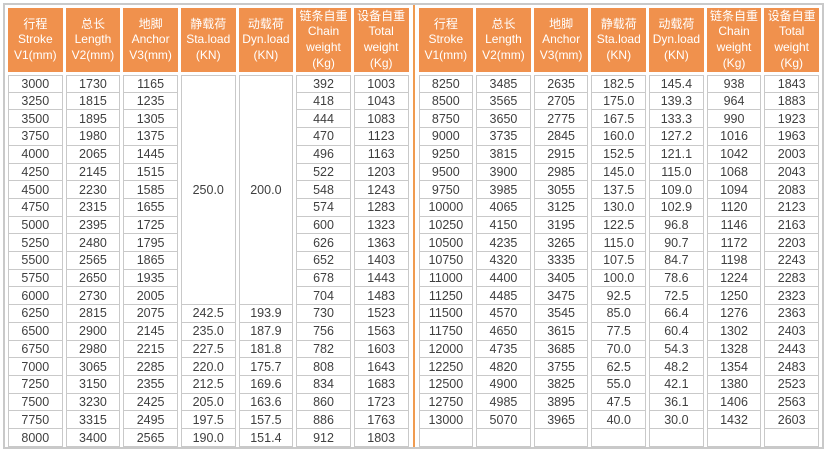 The height and width of the screenshot is (460, 827). I want to click on table-row: 10000 4065 3125 130.0 102.9 1120 2123, so click(618, 207).